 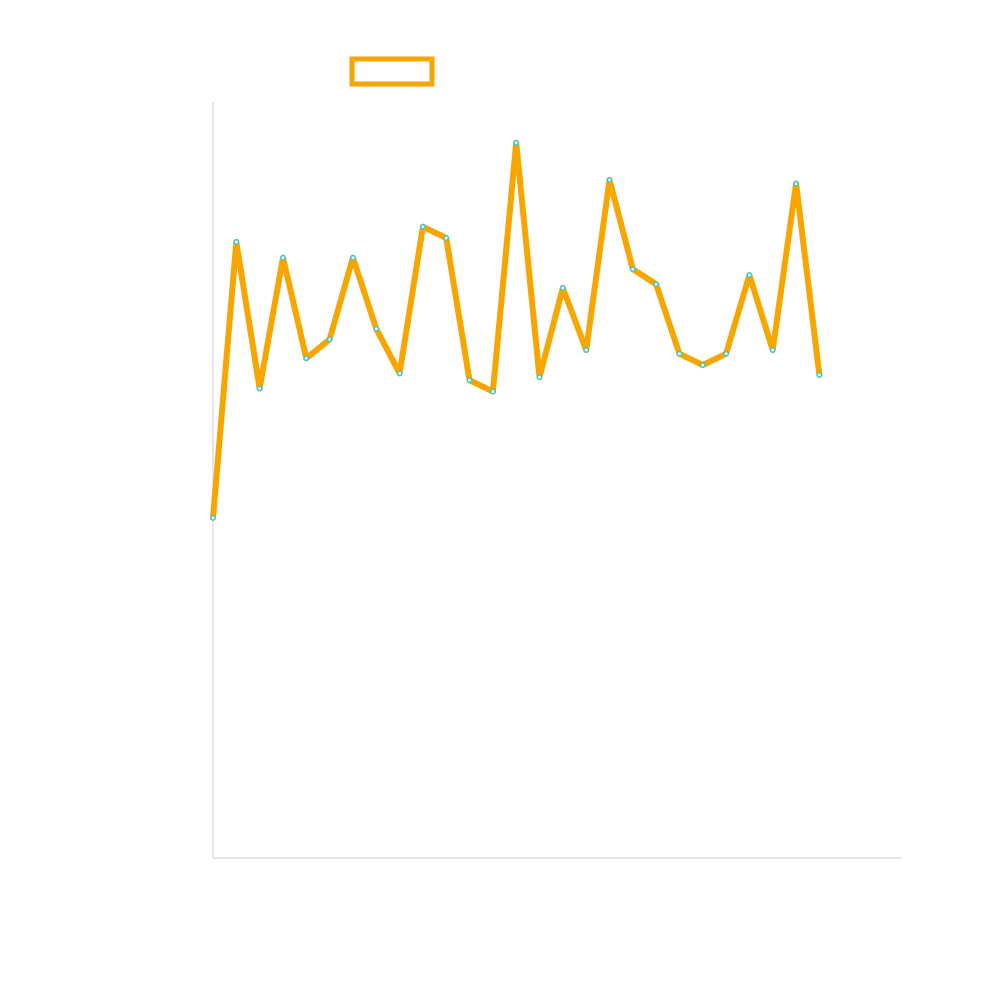 I want to click on legend, so click(x=392, y=71).